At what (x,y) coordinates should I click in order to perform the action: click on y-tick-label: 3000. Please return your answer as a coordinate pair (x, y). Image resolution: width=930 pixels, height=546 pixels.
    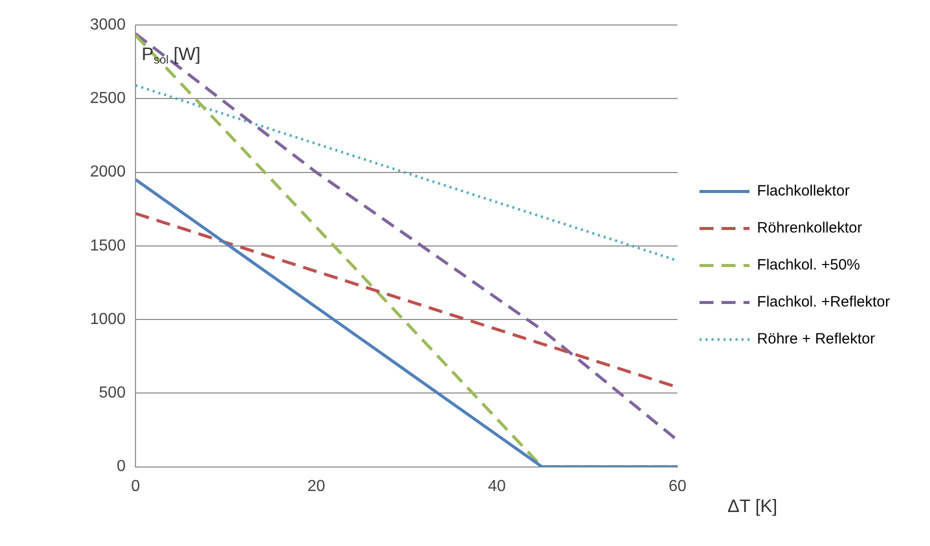
    Looking at the image, I should click on (108, 25).